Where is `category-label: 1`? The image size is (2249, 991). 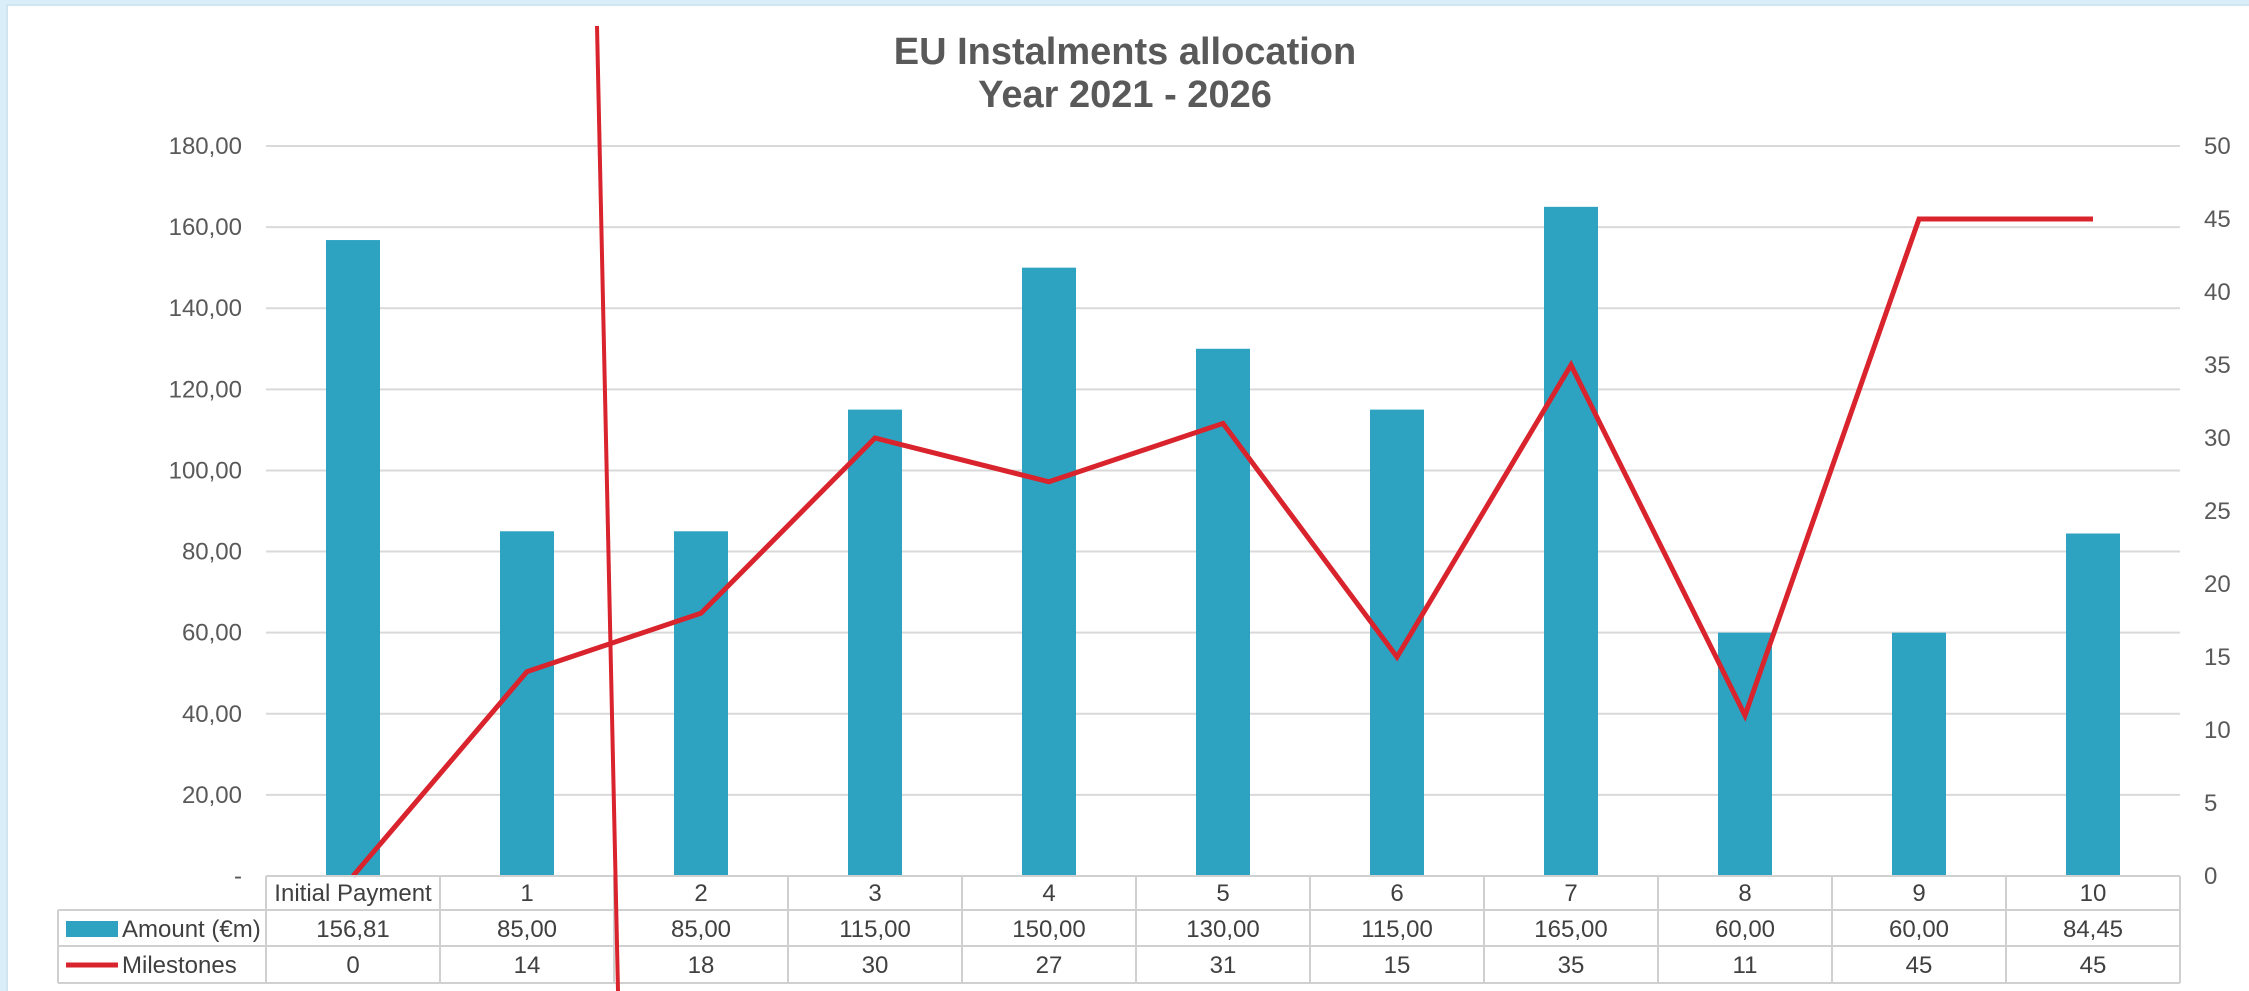 category-label: 1 is located at coordinates (526, 893).